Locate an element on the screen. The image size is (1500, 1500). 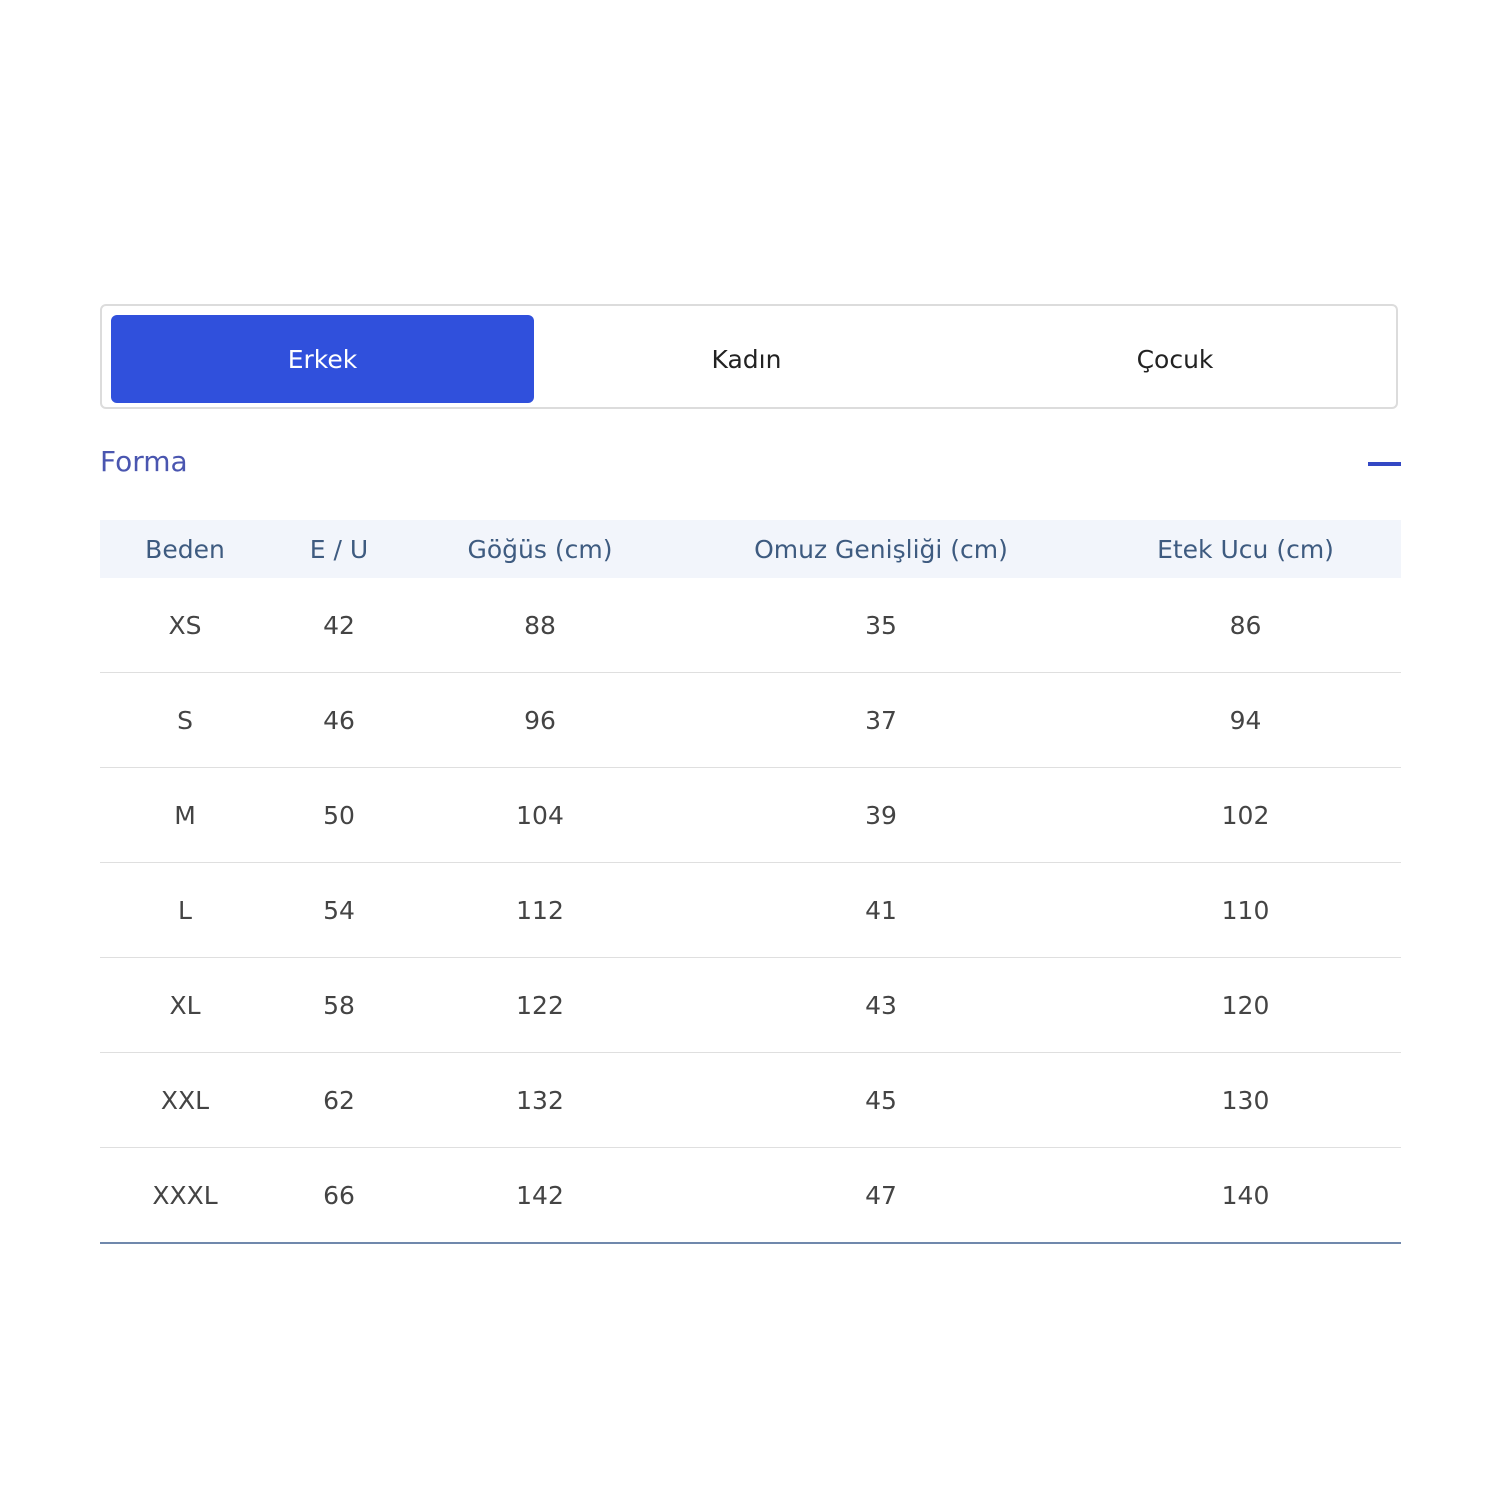
table-cell: 94 is located at coordinates (1245, 720).